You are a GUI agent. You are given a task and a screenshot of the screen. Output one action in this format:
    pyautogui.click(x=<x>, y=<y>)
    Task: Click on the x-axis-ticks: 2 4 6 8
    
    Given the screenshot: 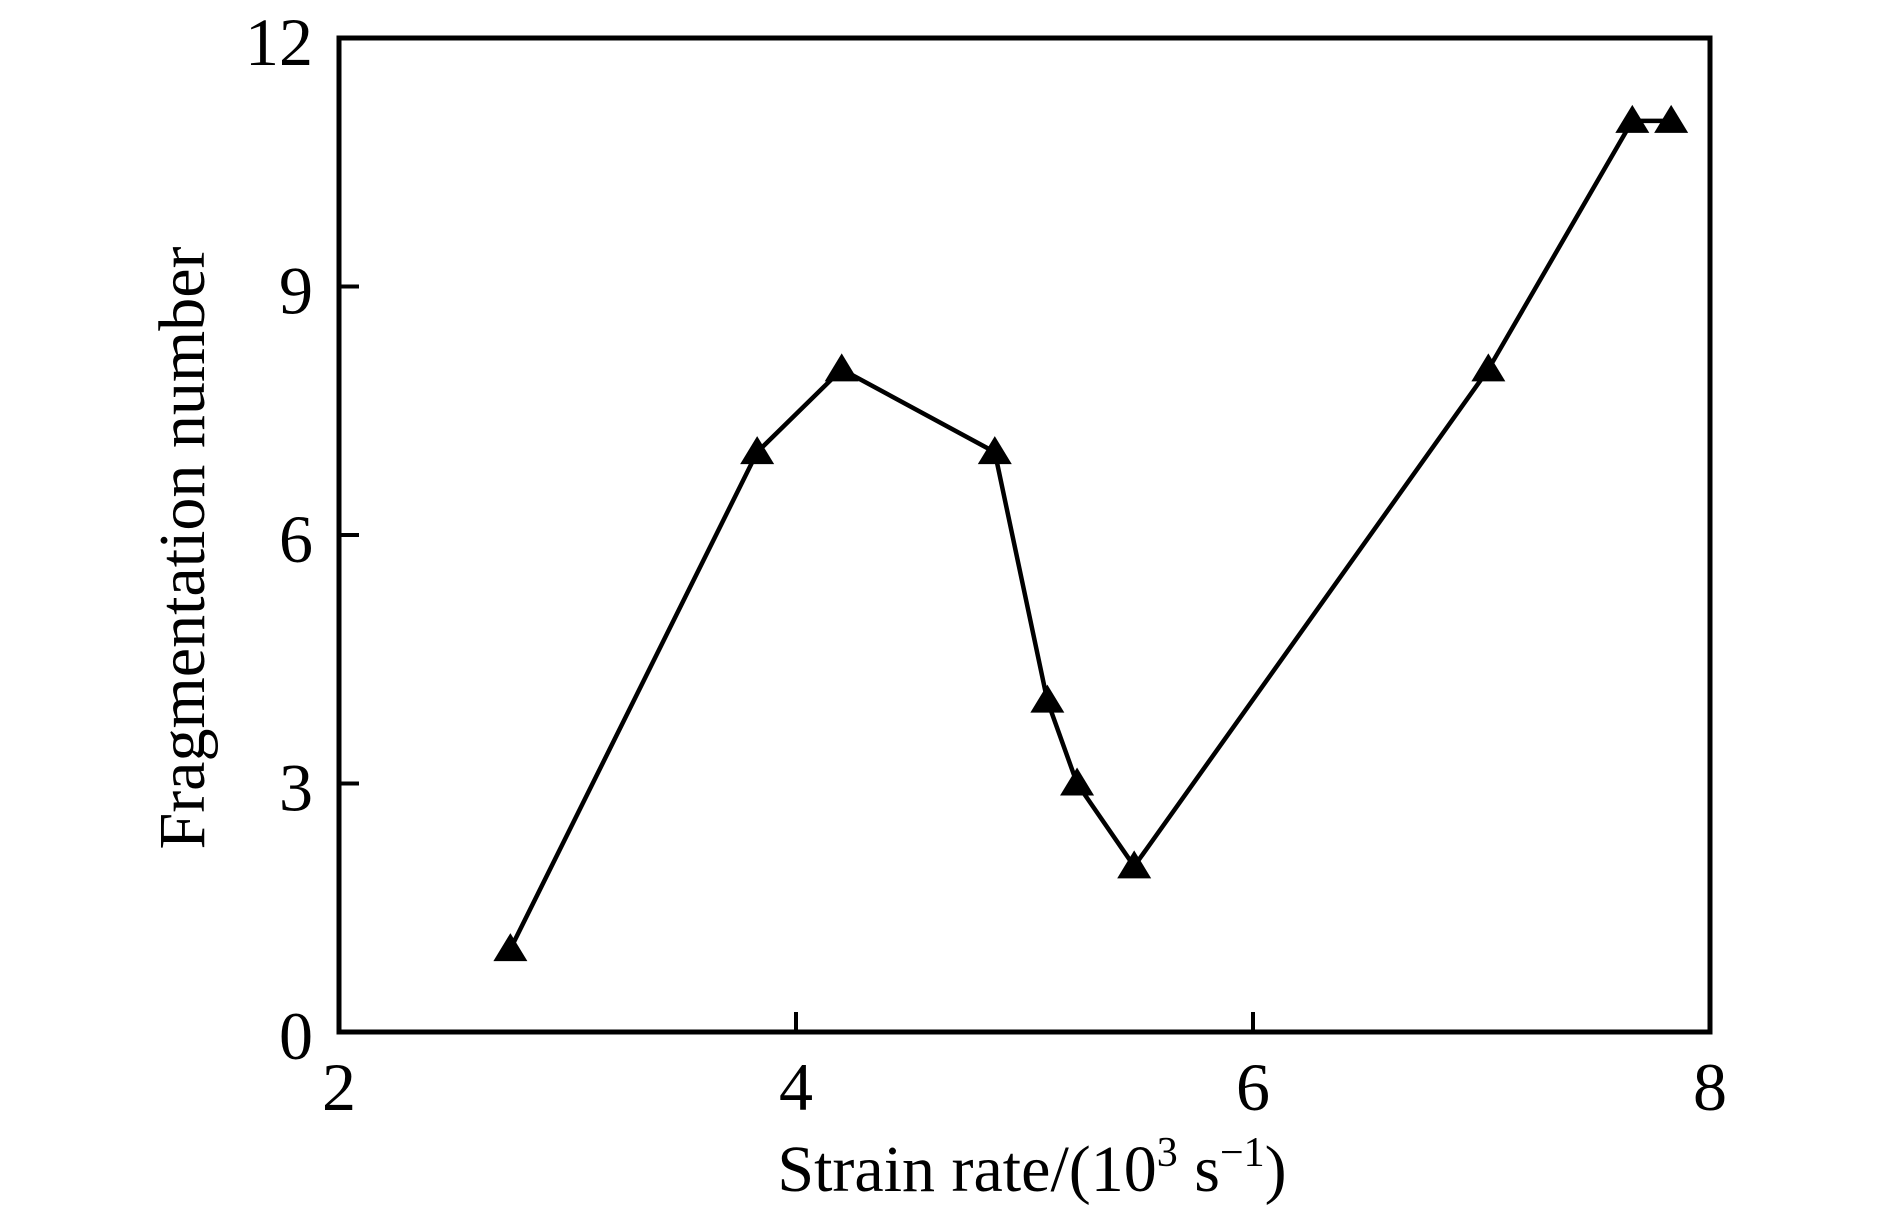 What is the action you would take?
    pyautogui.click(x=1024, y=1068)
    